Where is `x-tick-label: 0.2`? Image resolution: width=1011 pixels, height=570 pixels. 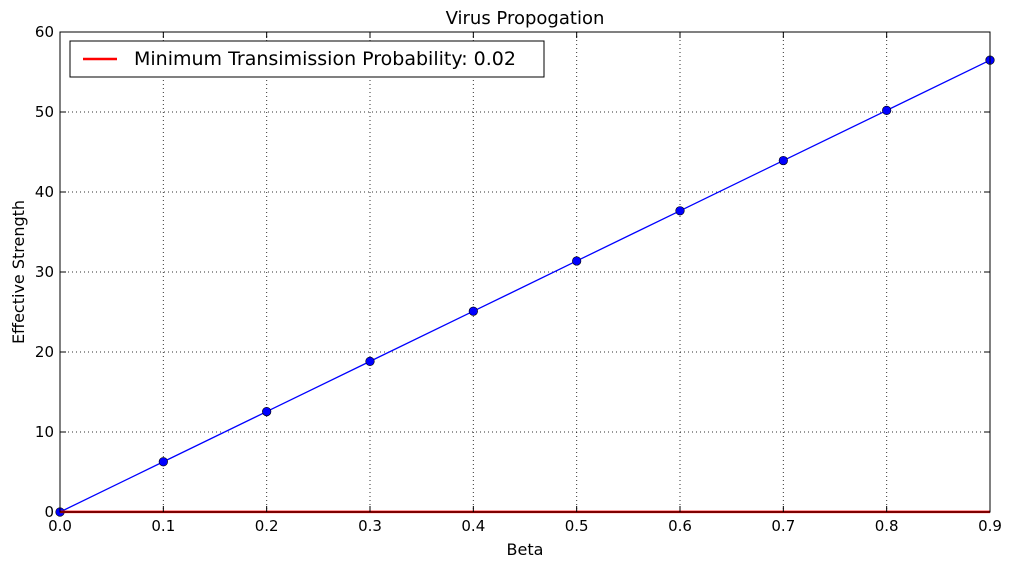
x-tick-label: 0.2 is located at coordinates (267, 526).